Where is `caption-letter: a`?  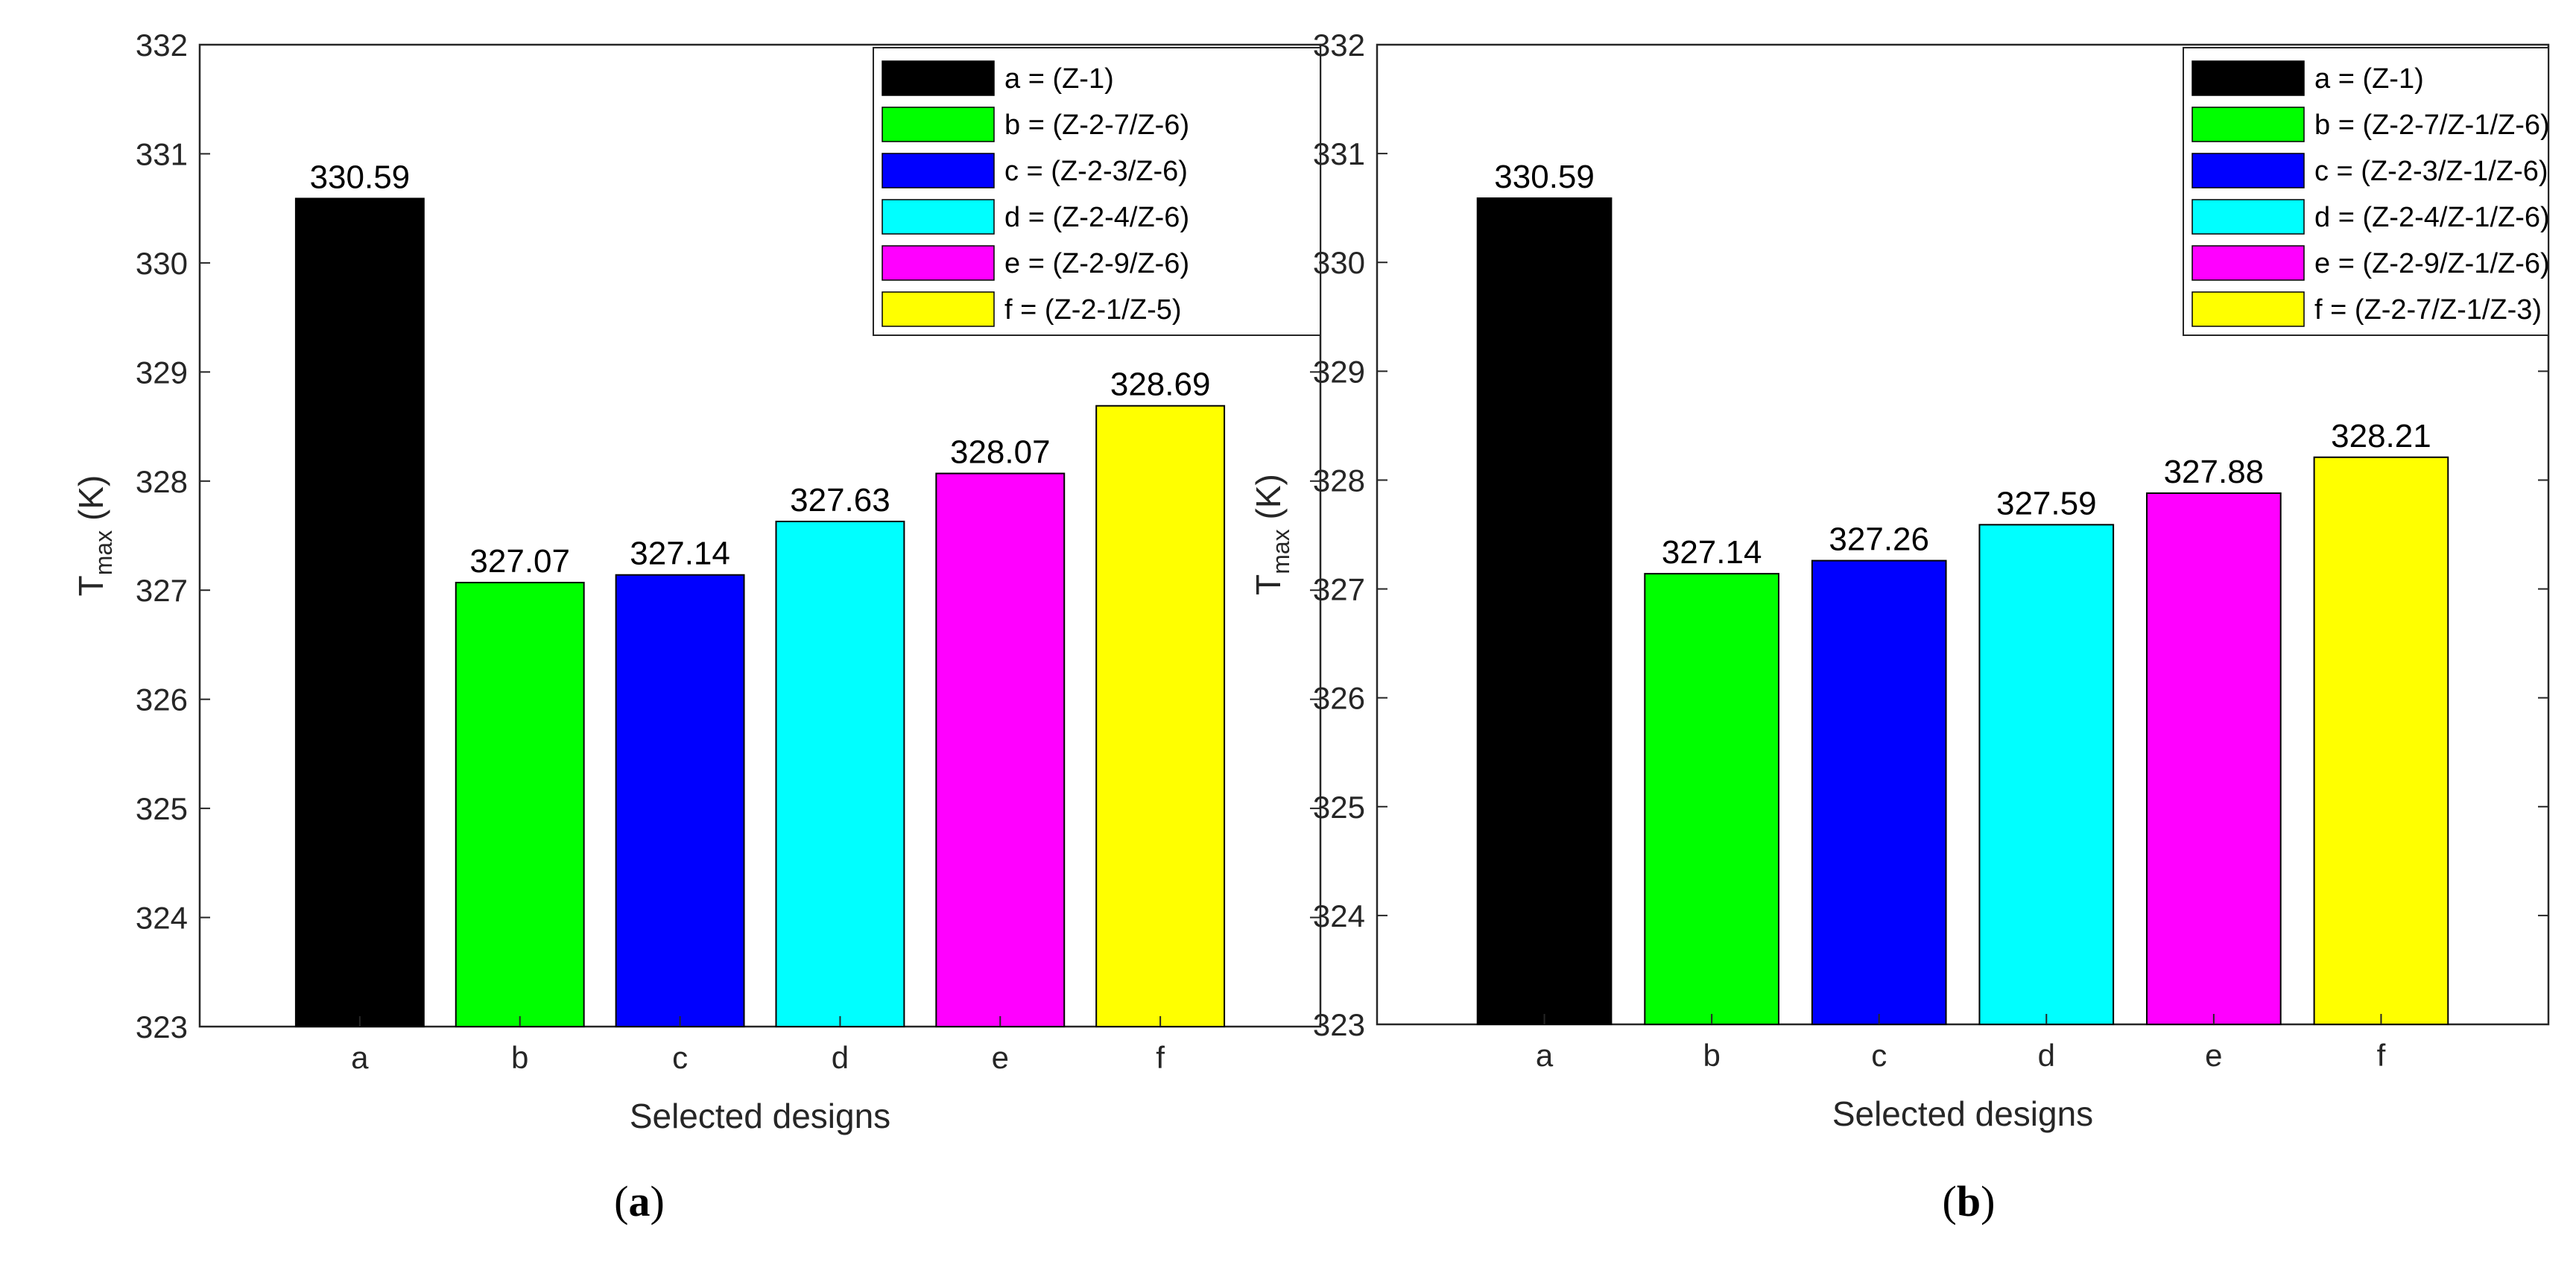 caption-letter: a is located at coordinates (640, 1201).